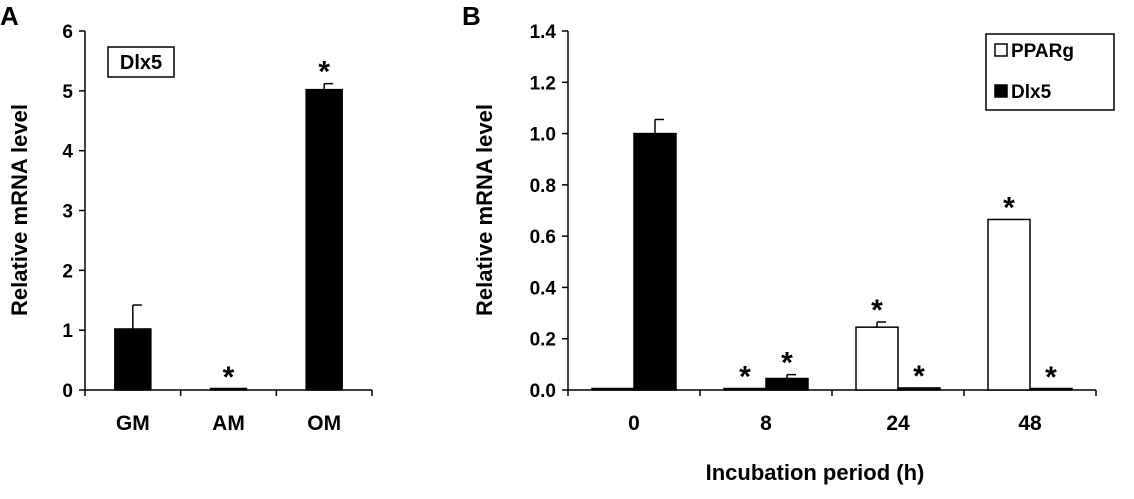 The width and height of the screenshot is (1134, 499). Describe the element at coordinates (133, 423) in the screenshot. I see `panel-a-category-label: GM` at that location.